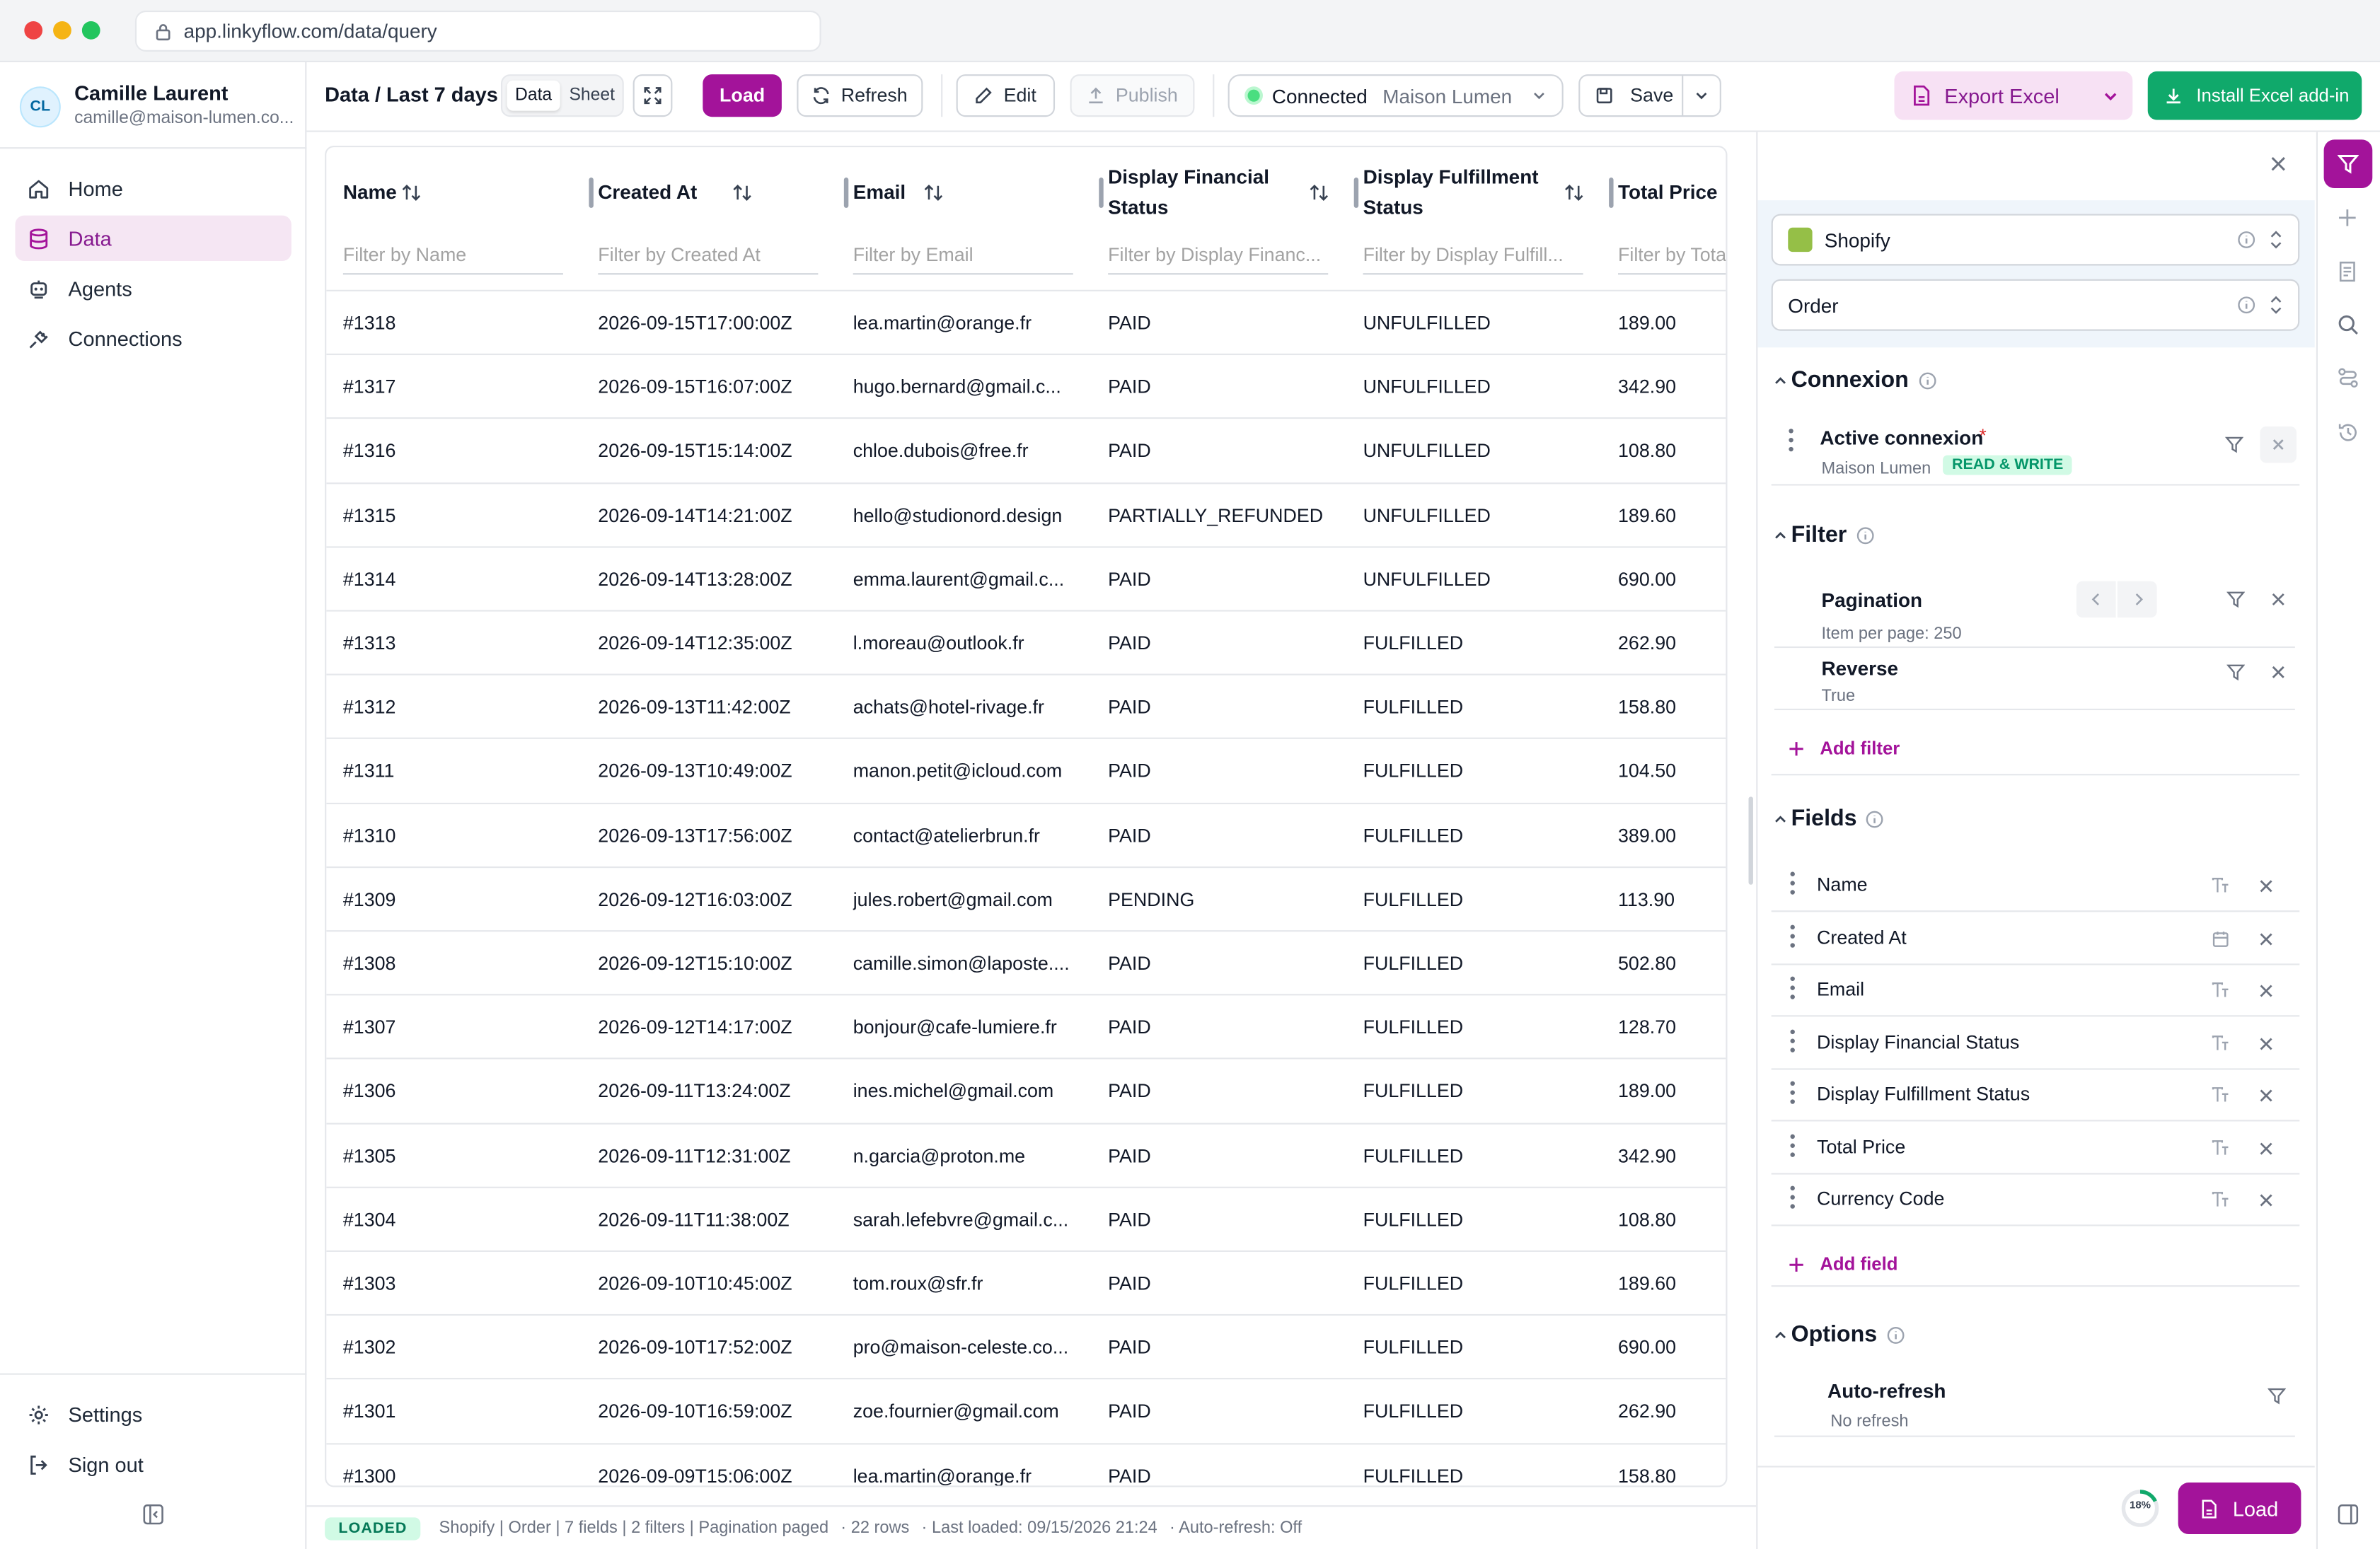  What do you see at coordinates (153, 238) in the screenshot?
I see `nav-data: Data` at bounding box center [153, 238].